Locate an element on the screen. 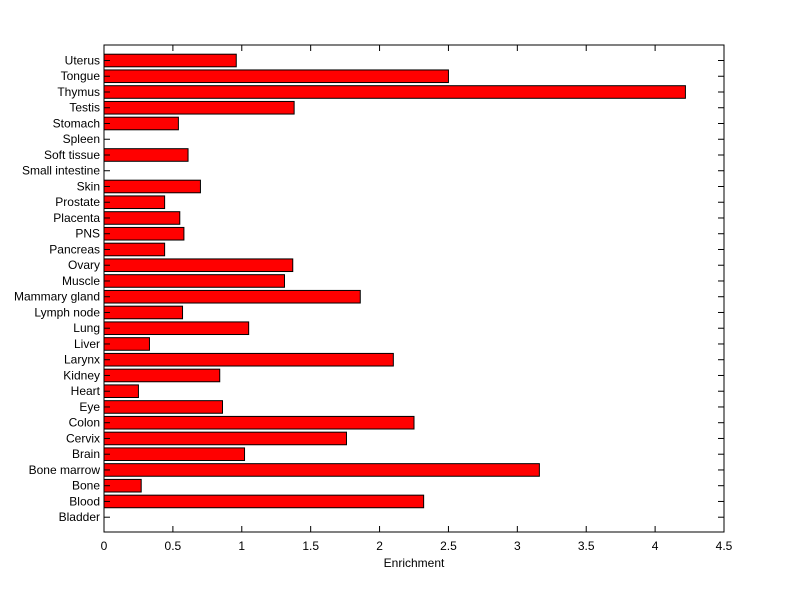 This screenshot has height=599, width=800. bar-placenta is located at coordinates (142, 218).